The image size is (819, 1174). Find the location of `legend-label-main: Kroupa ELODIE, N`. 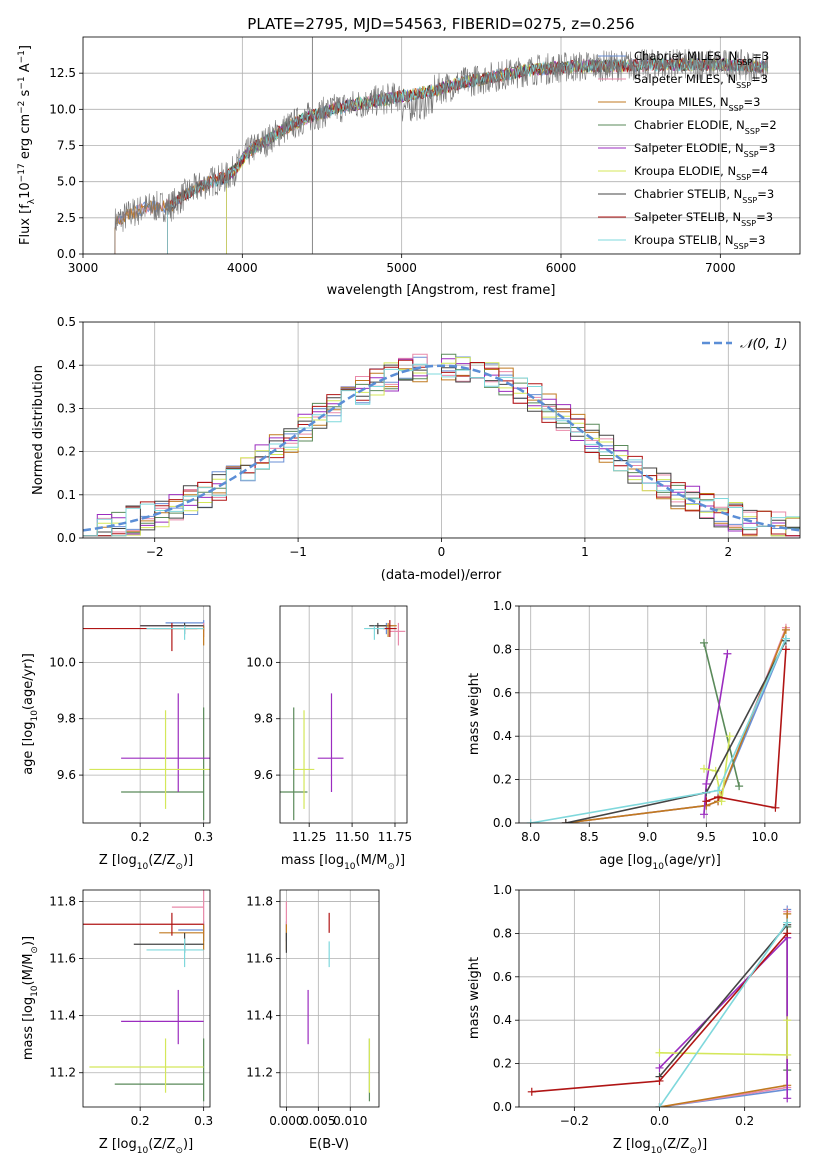

legend-label-main: Kroupa ELODIE, N is located at coordinates (685, 171).